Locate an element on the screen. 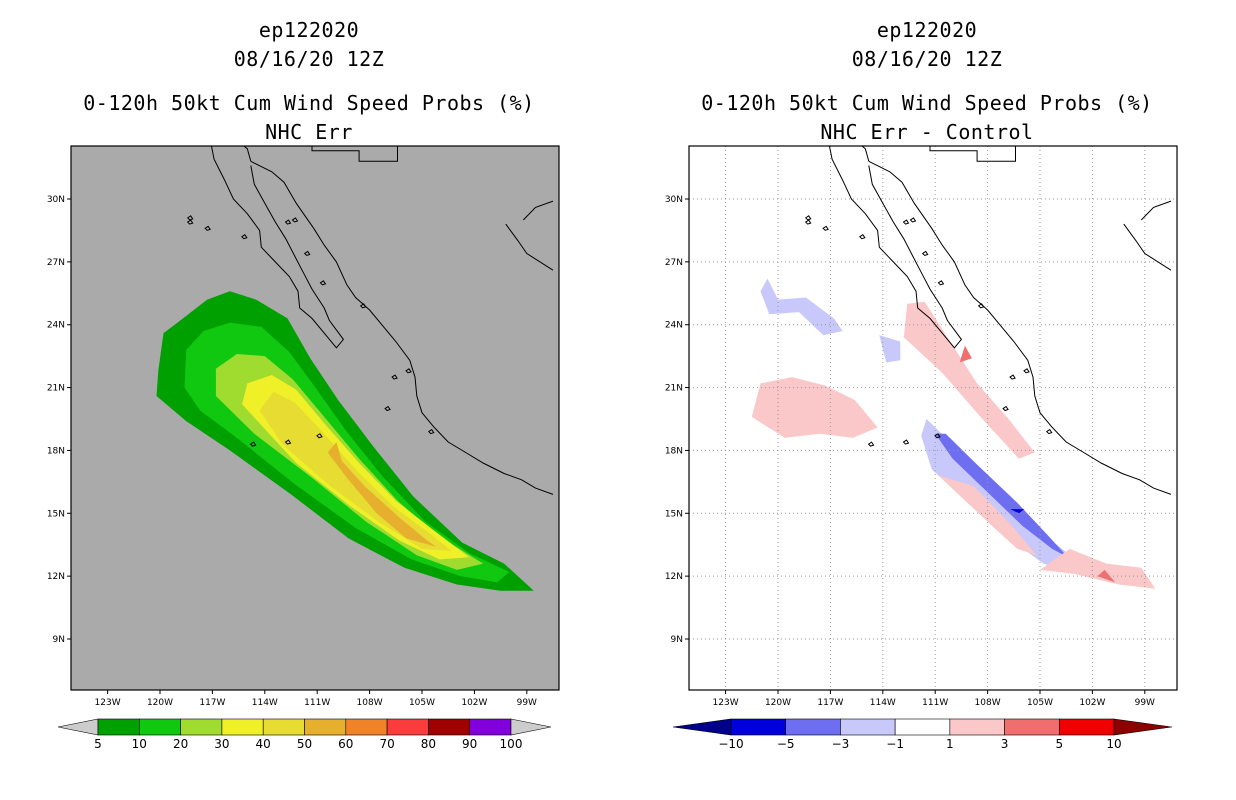  colorbar-over-triangle is located at coordinates (531, 727).